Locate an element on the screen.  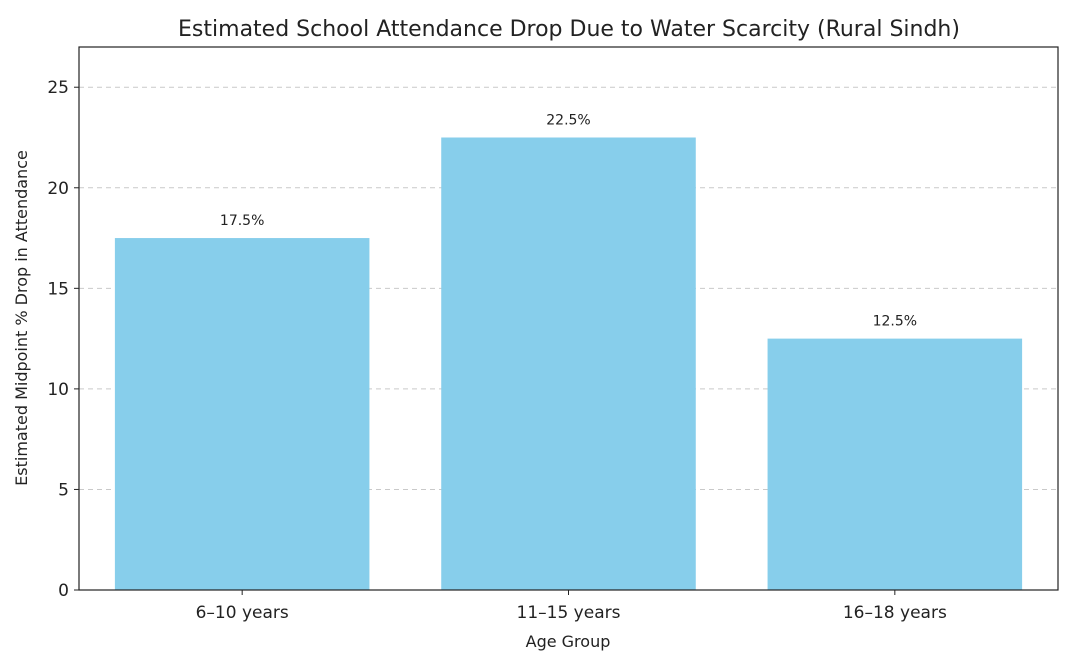
x-tick-label: 11–15 years is located at coordinates (569, 613).